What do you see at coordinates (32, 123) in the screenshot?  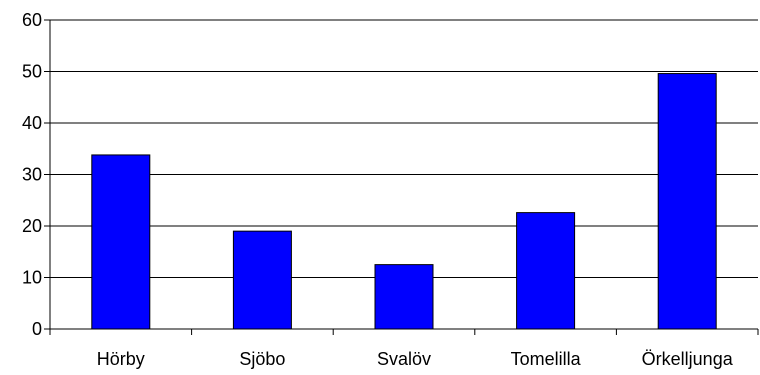 I see `y-tick-label: 40` at bounding box center [32, 123].